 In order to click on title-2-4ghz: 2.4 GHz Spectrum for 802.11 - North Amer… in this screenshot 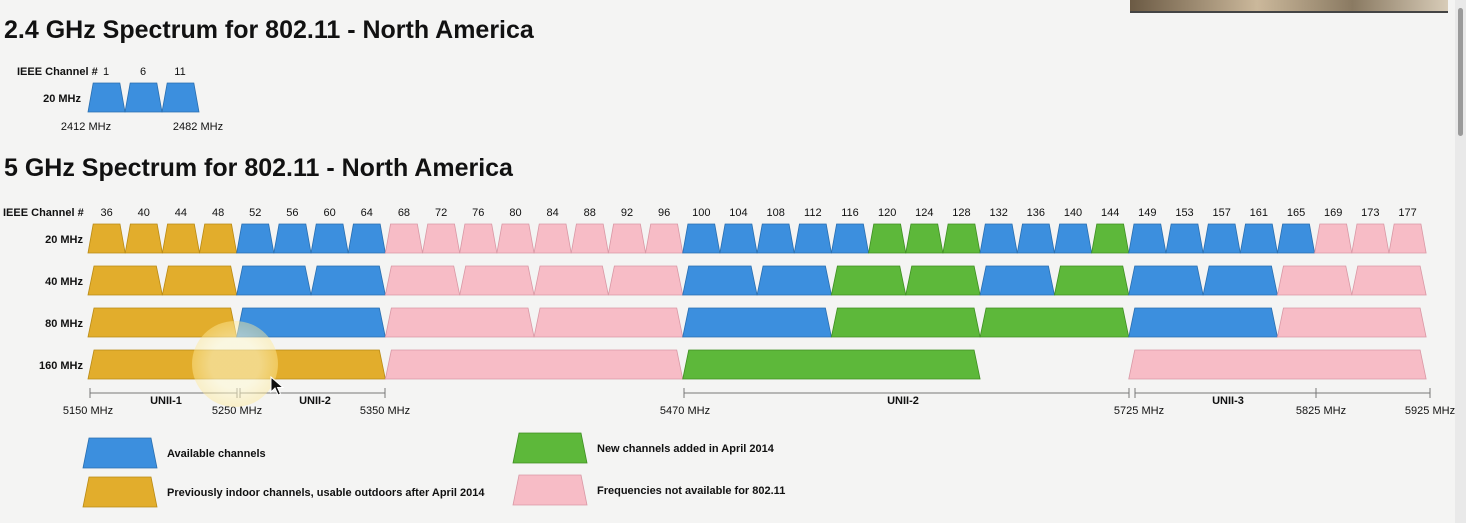, I will do `click(269, 30)`.